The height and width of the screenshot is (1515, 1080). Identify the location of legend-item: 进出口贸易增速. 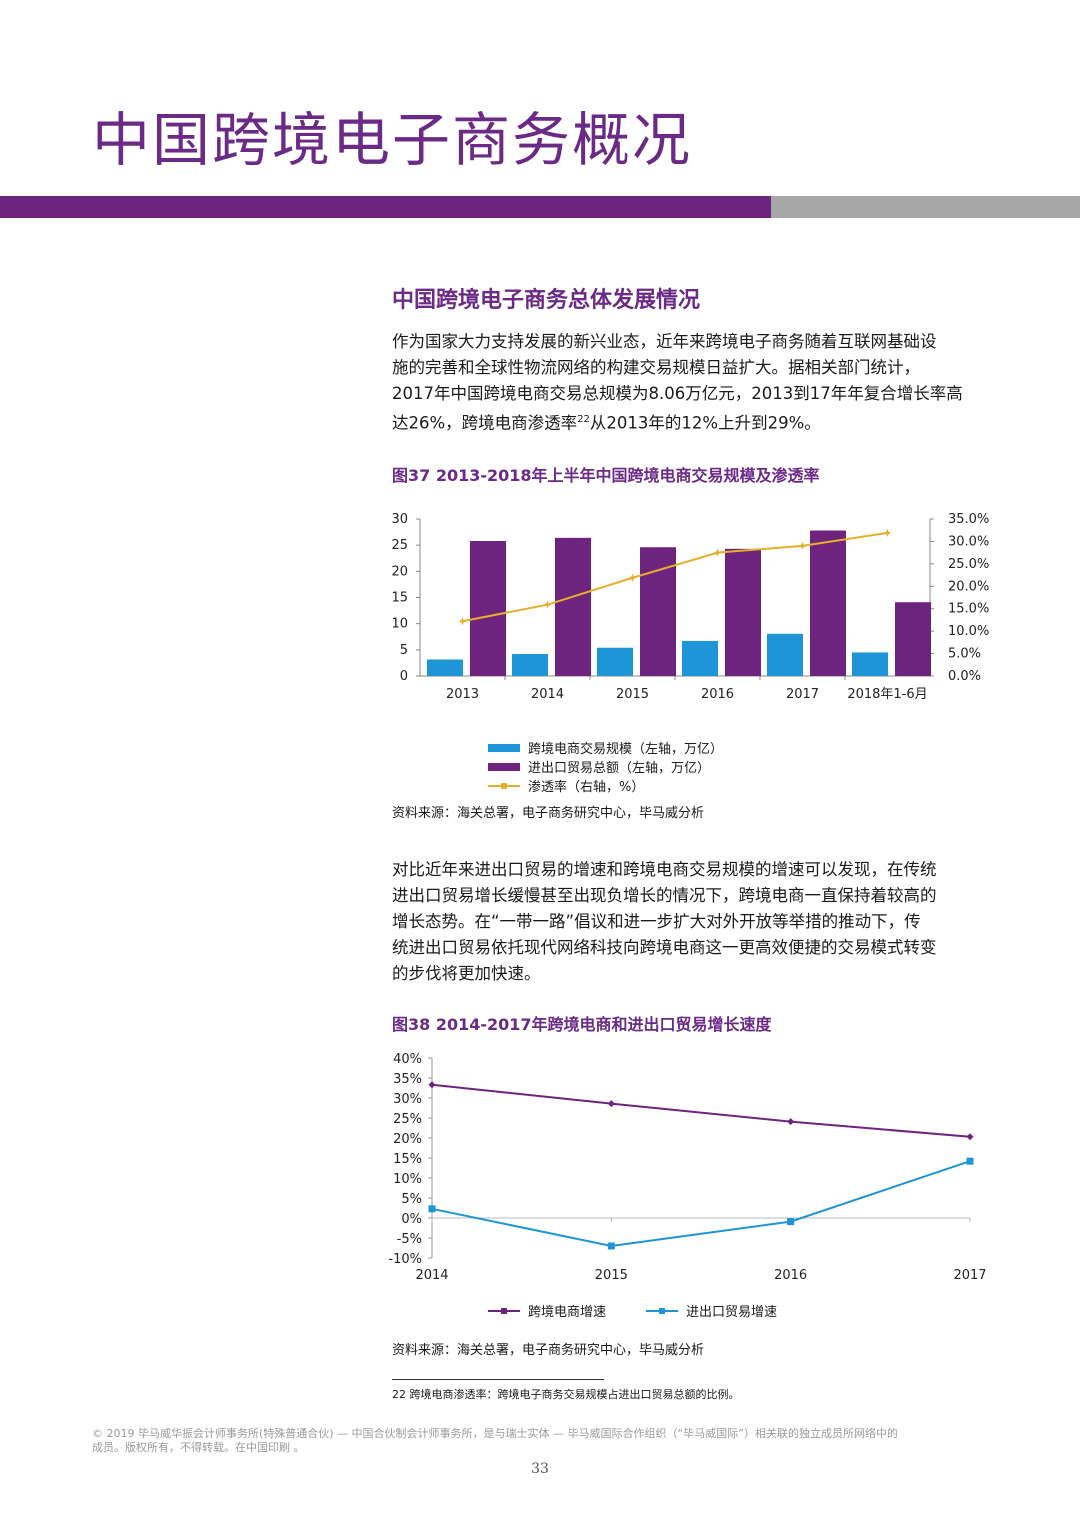
(711, 1310).